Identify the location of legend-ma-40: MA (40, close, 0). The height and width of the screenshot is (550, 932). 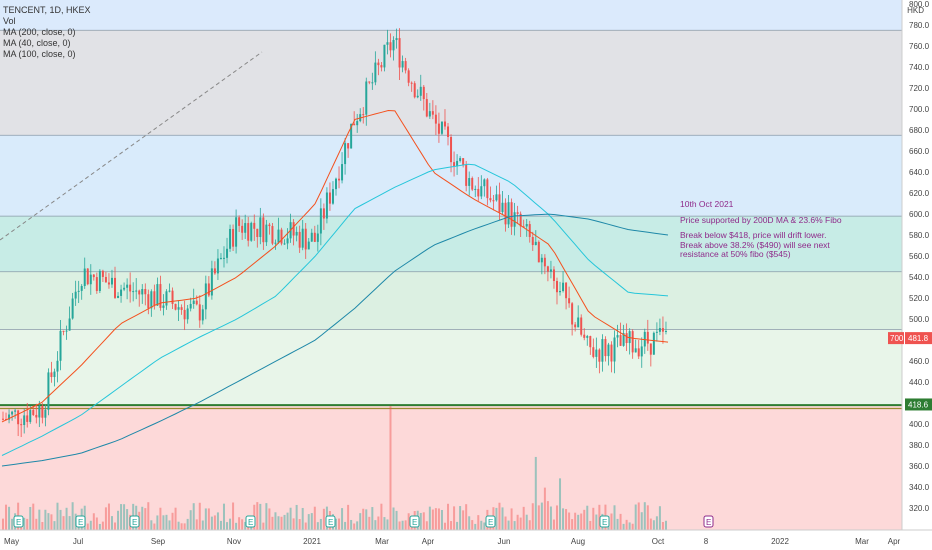
(37, 43).